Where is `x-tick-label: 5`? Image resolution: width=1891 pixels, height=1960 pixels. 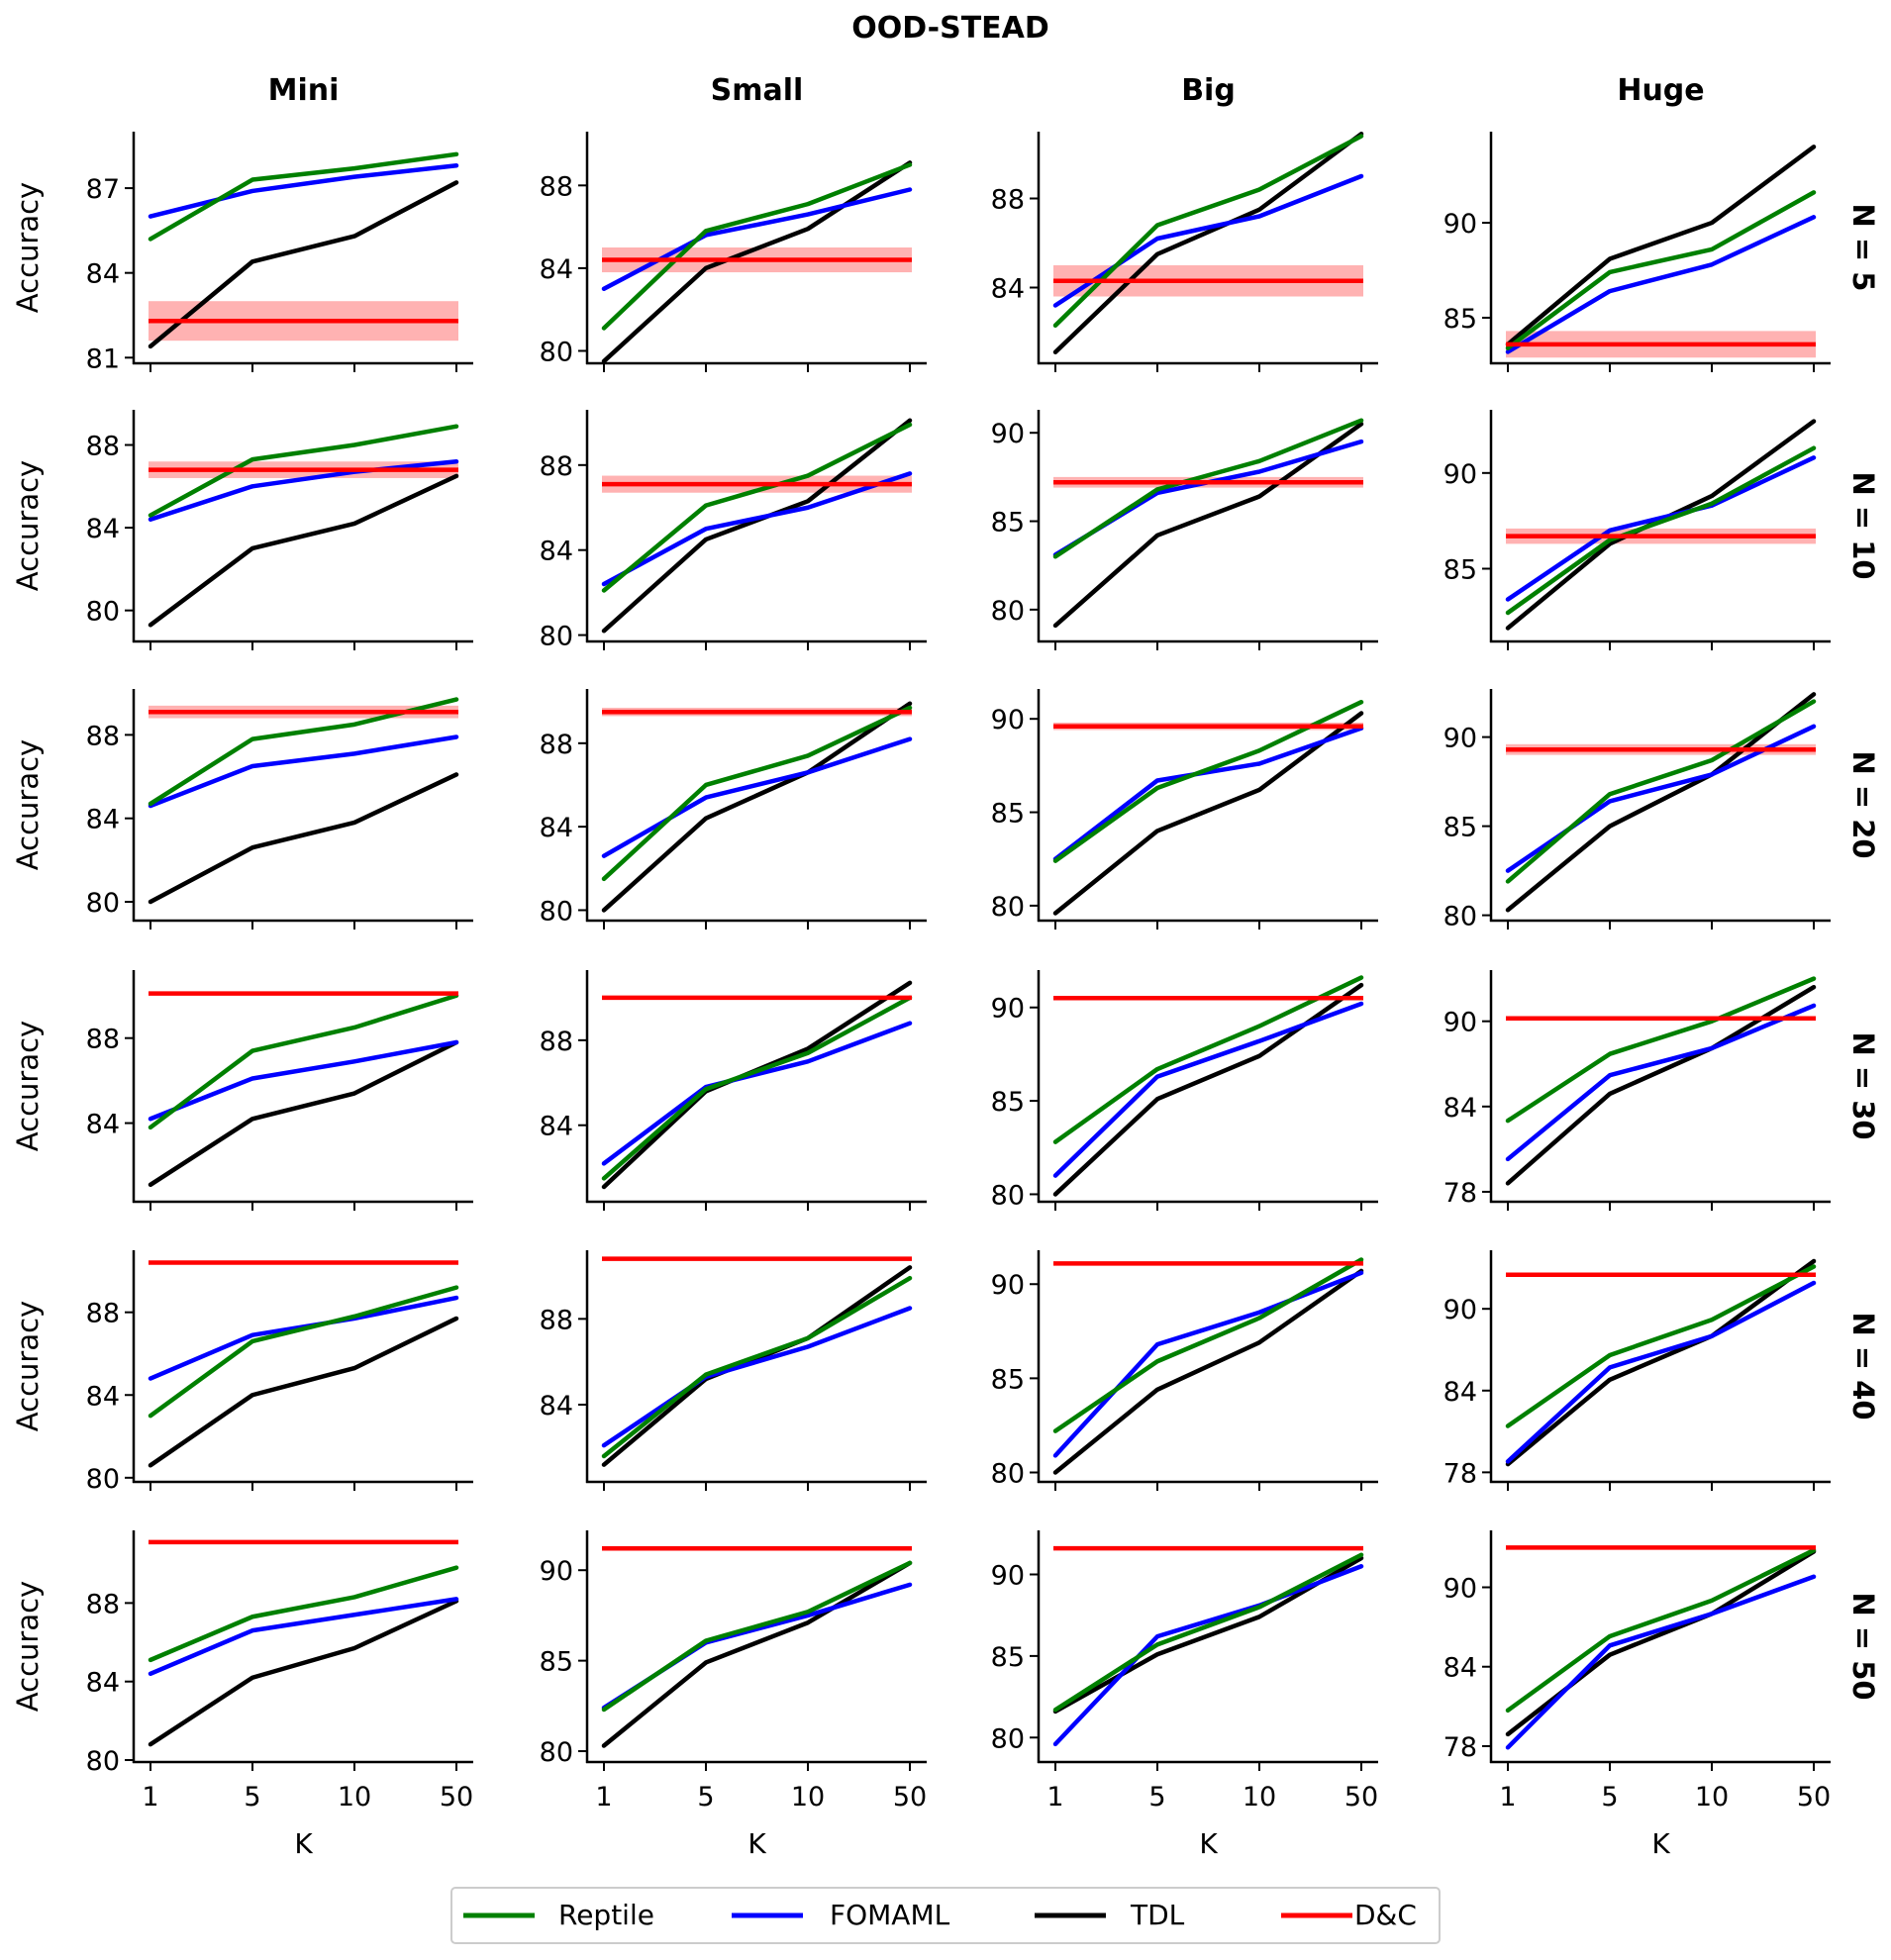
x-tick-label: 5 is located at coordinates (705, 1797).